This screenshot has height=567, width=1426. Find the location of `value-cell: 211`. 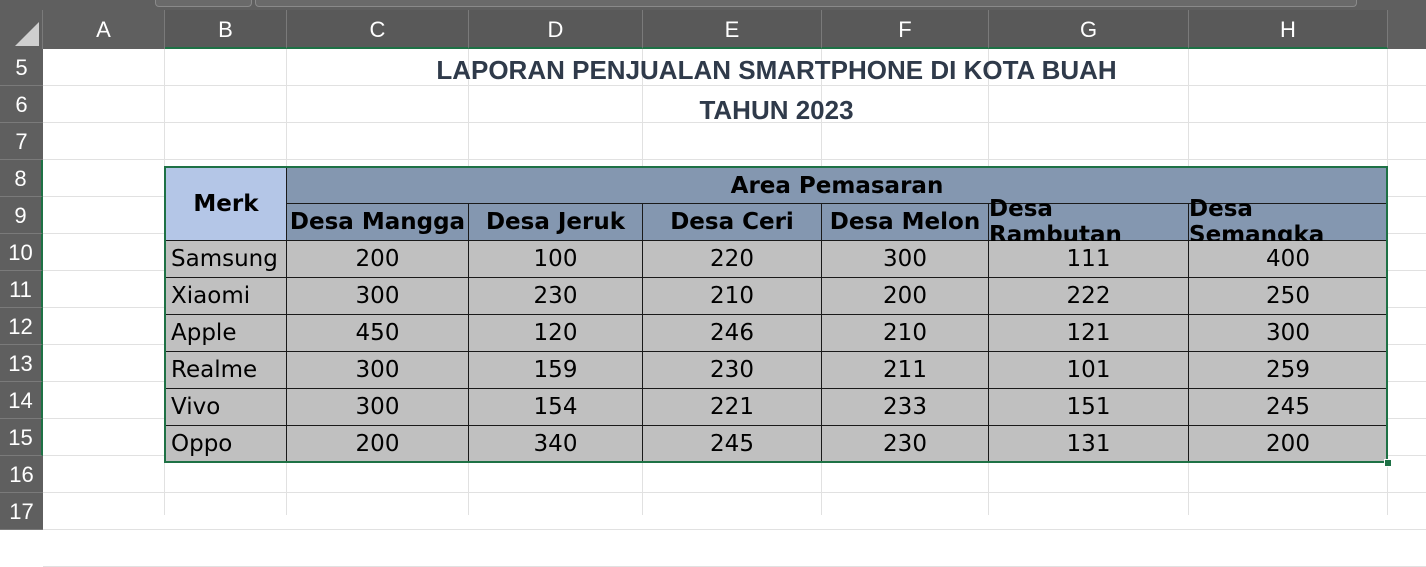

value-cell: 211 is located at coordinates (905, 370).